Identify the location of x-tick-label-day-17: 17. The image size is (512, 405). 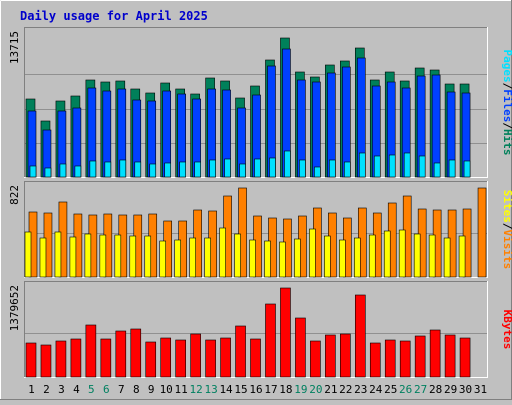
(270, 389).